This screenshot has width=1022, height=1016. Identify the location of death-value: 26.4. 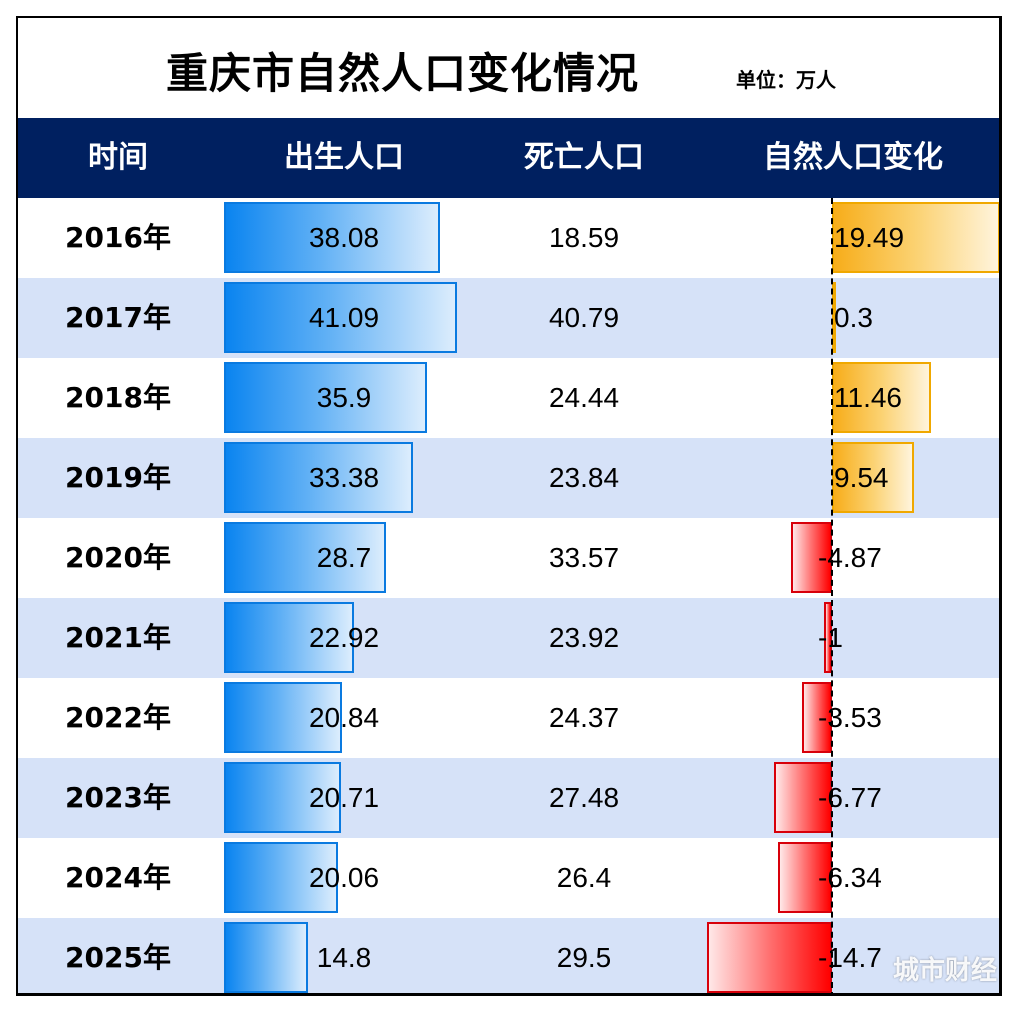
(584, 877).